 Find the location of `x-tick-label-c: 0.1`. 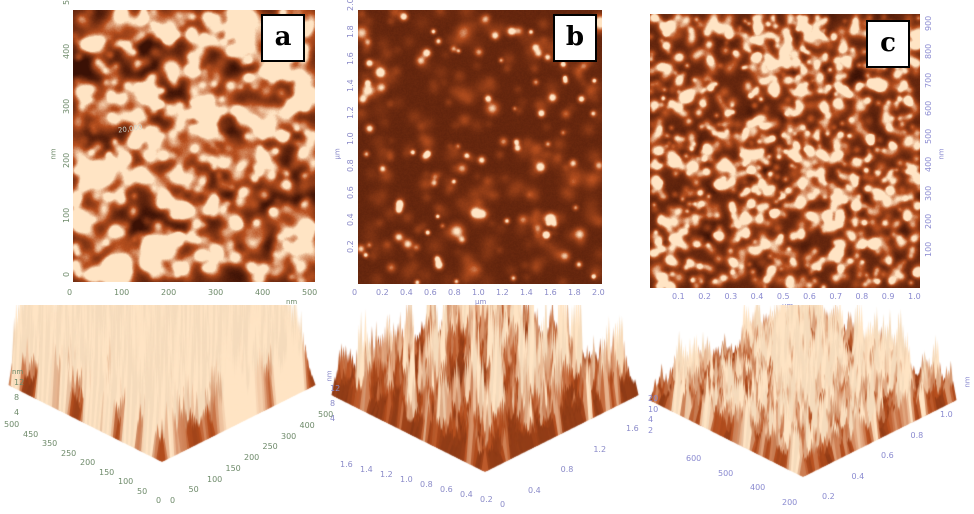

x-tick-label-c: 0.1 is located at coordinates (678, 296).